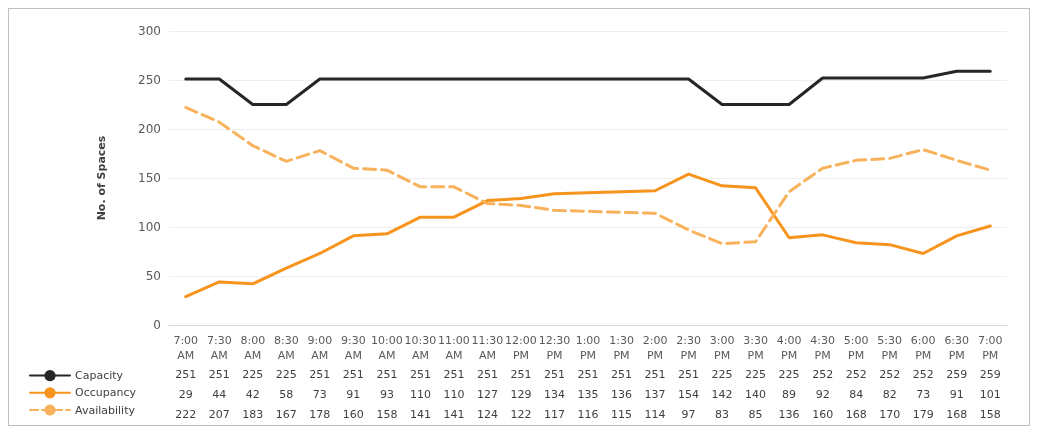 The width and height of the screenshot is (1038, 434). What do you see at coordinates (889, 394) in the screenshot?
I see `data-label: 82` at bounding box center [889, 394].